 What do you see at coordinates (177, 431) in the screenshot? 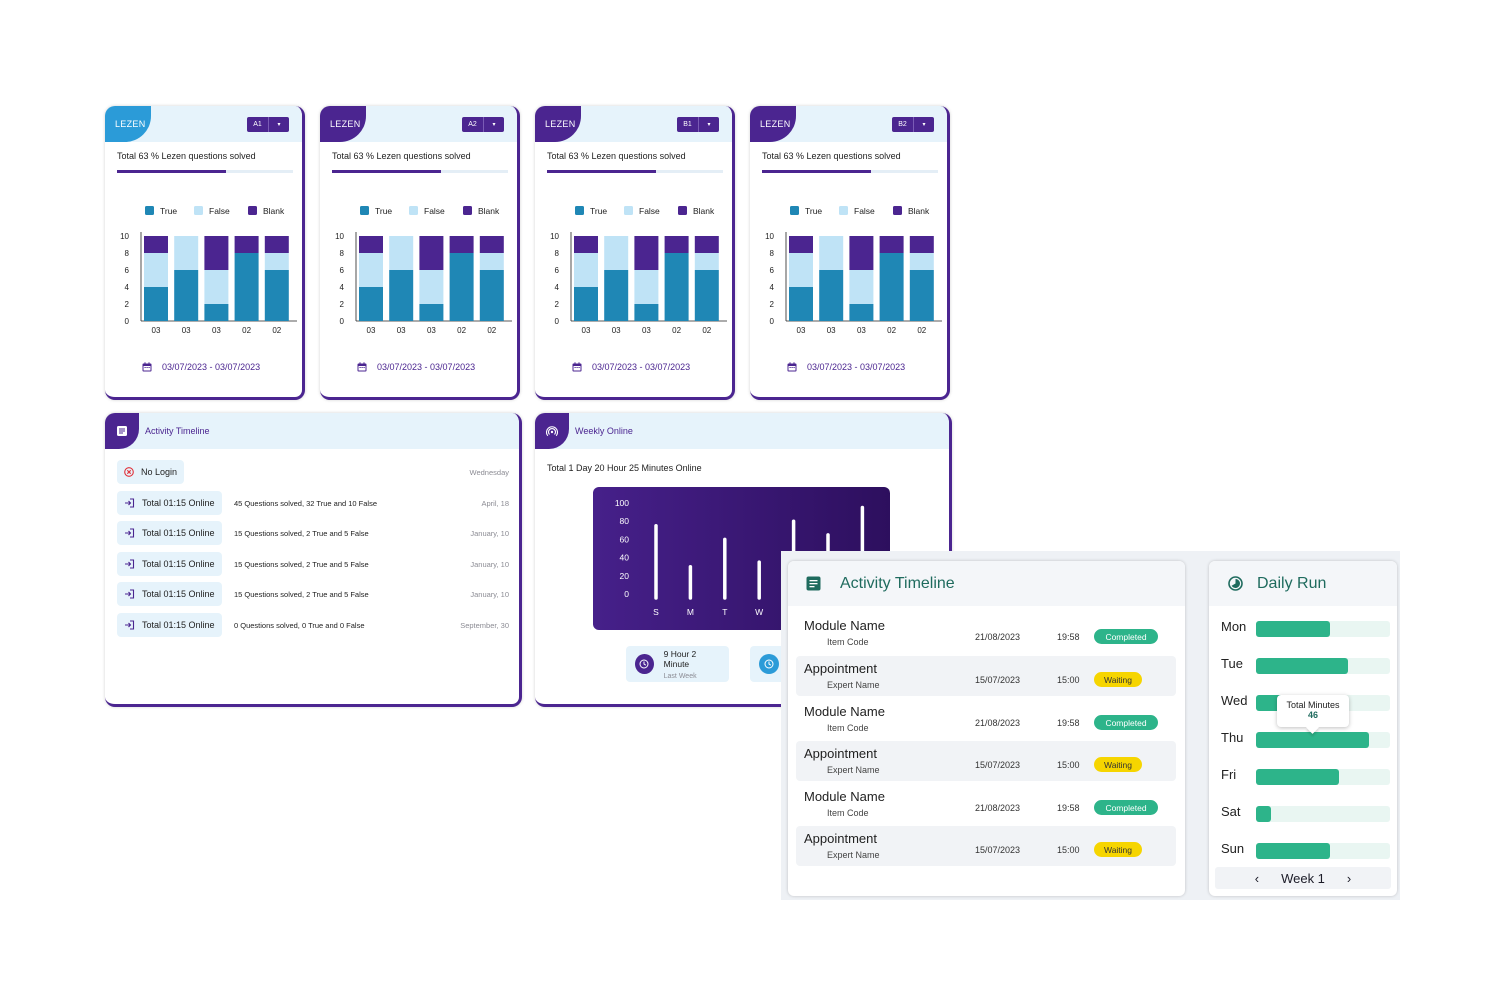
I see `activity-timeline-title: Activity Timeline` at bounding box center [177, 431].